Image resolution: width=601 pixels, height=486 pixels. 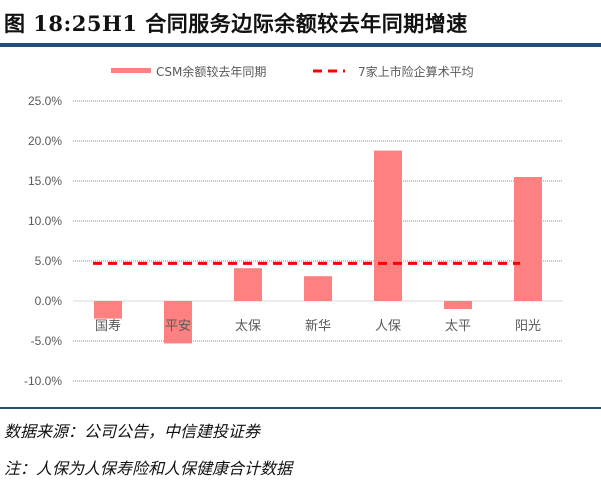 What do you see at coordinates (45, 141) in the screenshot?
I see `y-tick-label: 20.0%` at bounding box center [45, 141].